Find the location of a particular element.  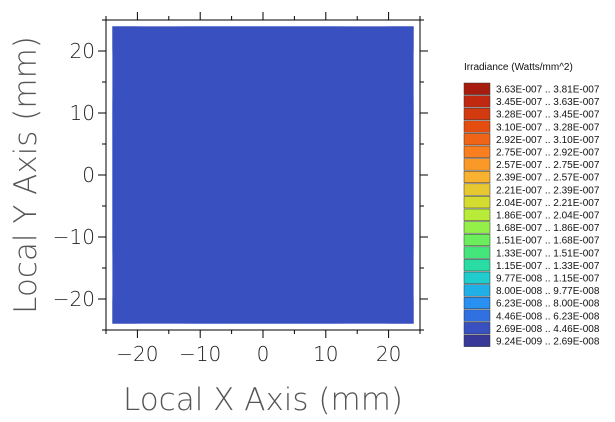

x-tick-label: −20 is located at coordinates (137, 354).